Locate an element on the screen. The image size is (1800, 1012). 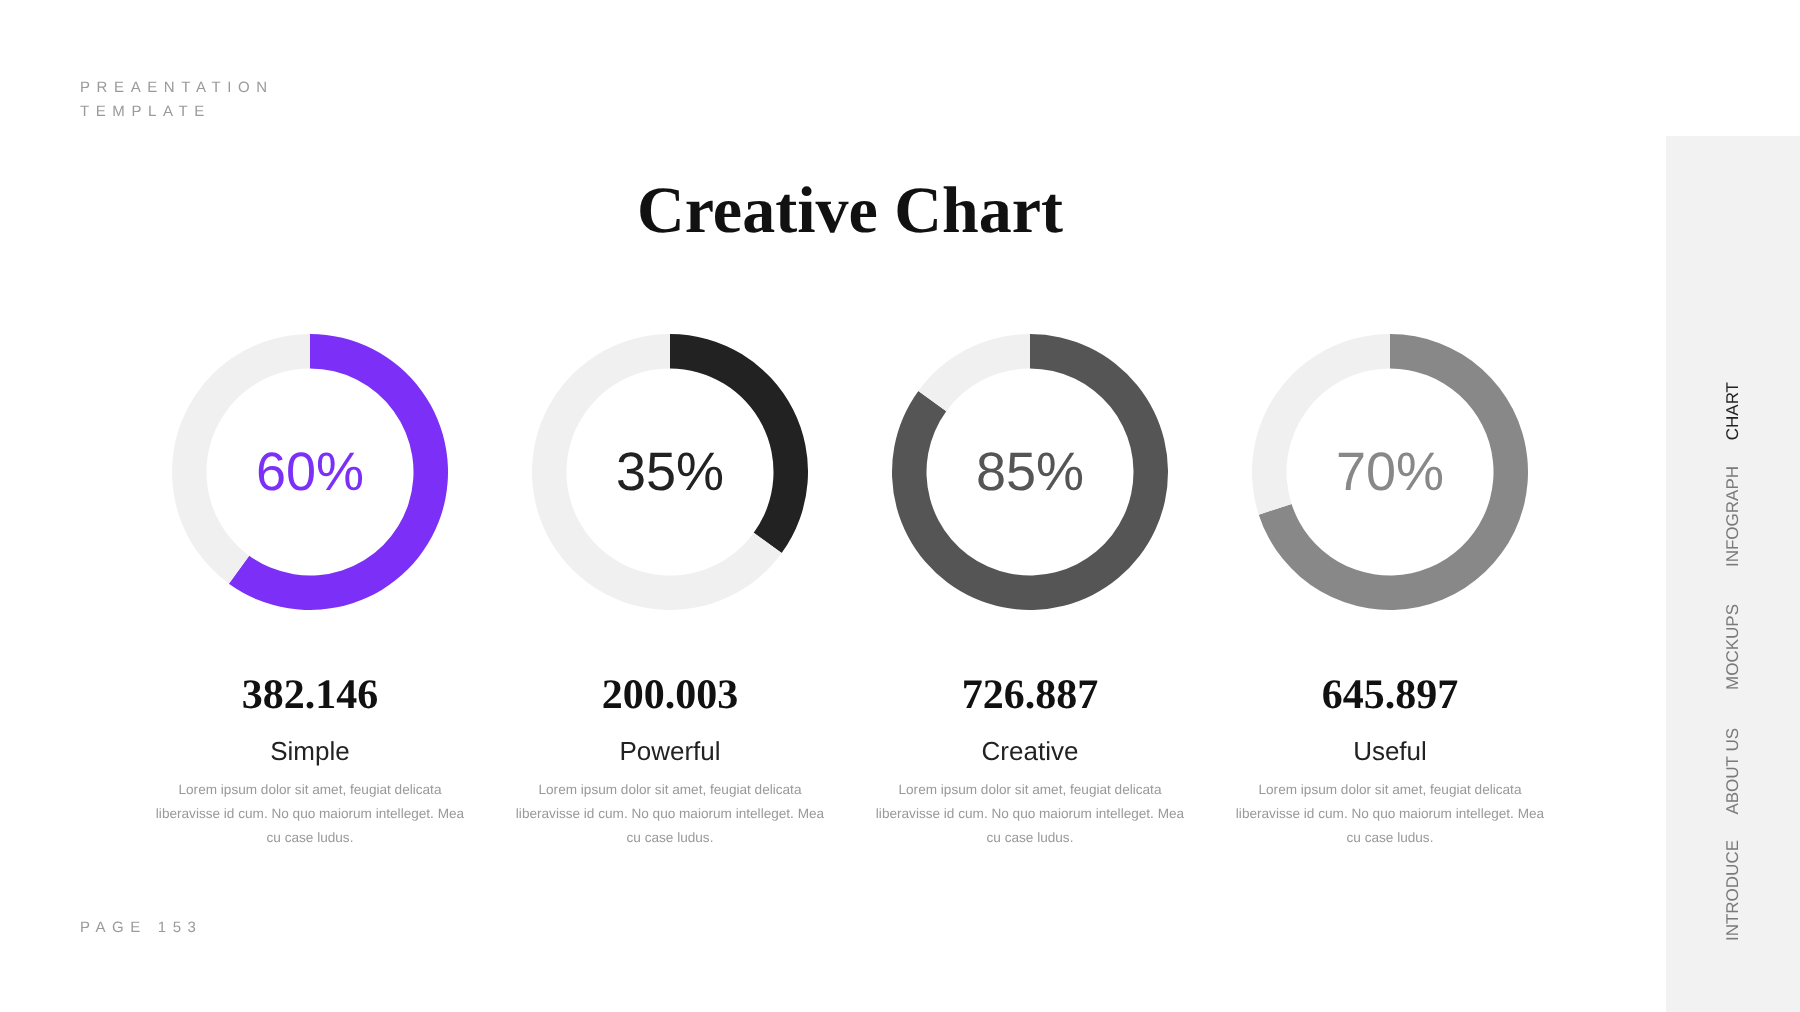
text: Useful is located at coordinates (1390, 752).